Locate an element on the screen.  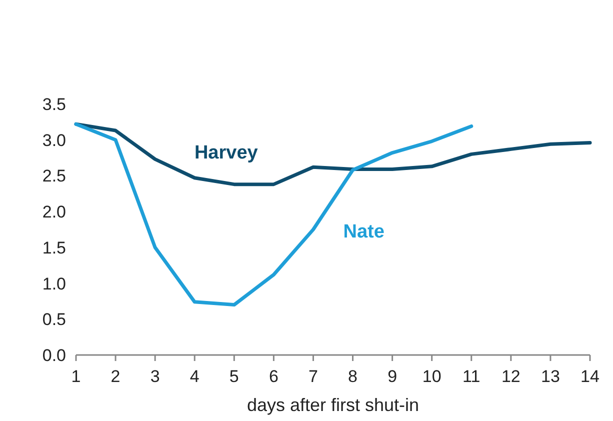
x-tick-label: 3 is located at coordinates (155, 376).